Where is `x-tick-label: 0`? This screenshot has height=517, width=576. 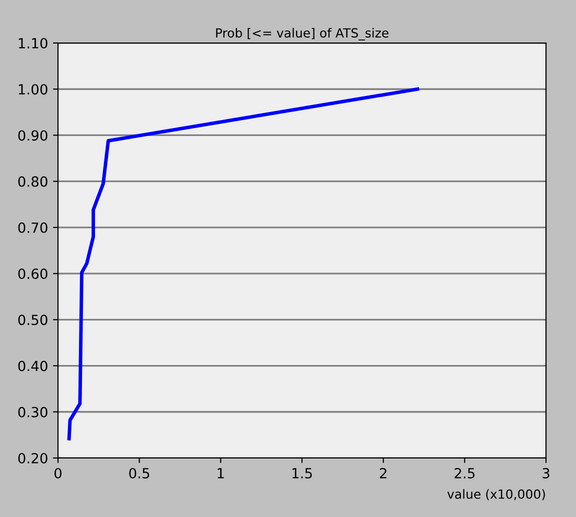
x-tick-label: 0 is located at coordinates (58, 473).